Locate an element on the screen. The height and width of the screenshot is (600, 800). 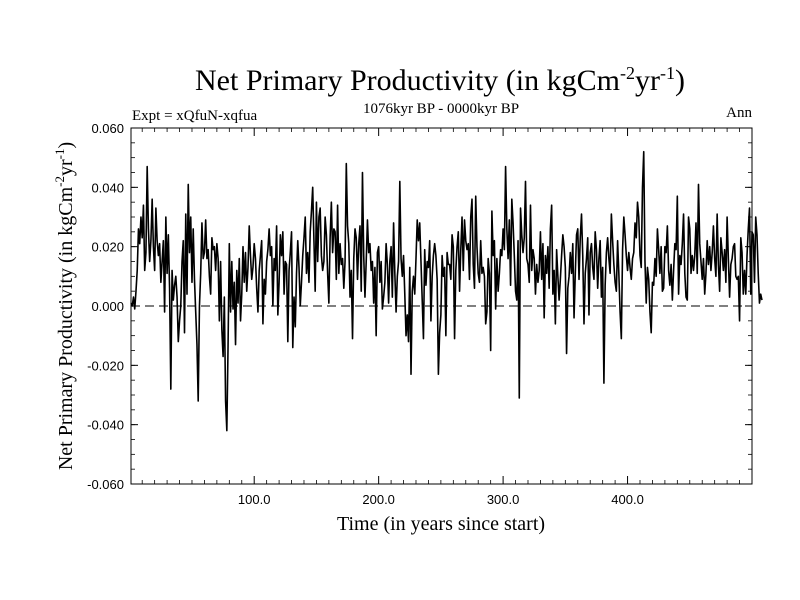
title-mid: yr is located at coordinates (647, 80).